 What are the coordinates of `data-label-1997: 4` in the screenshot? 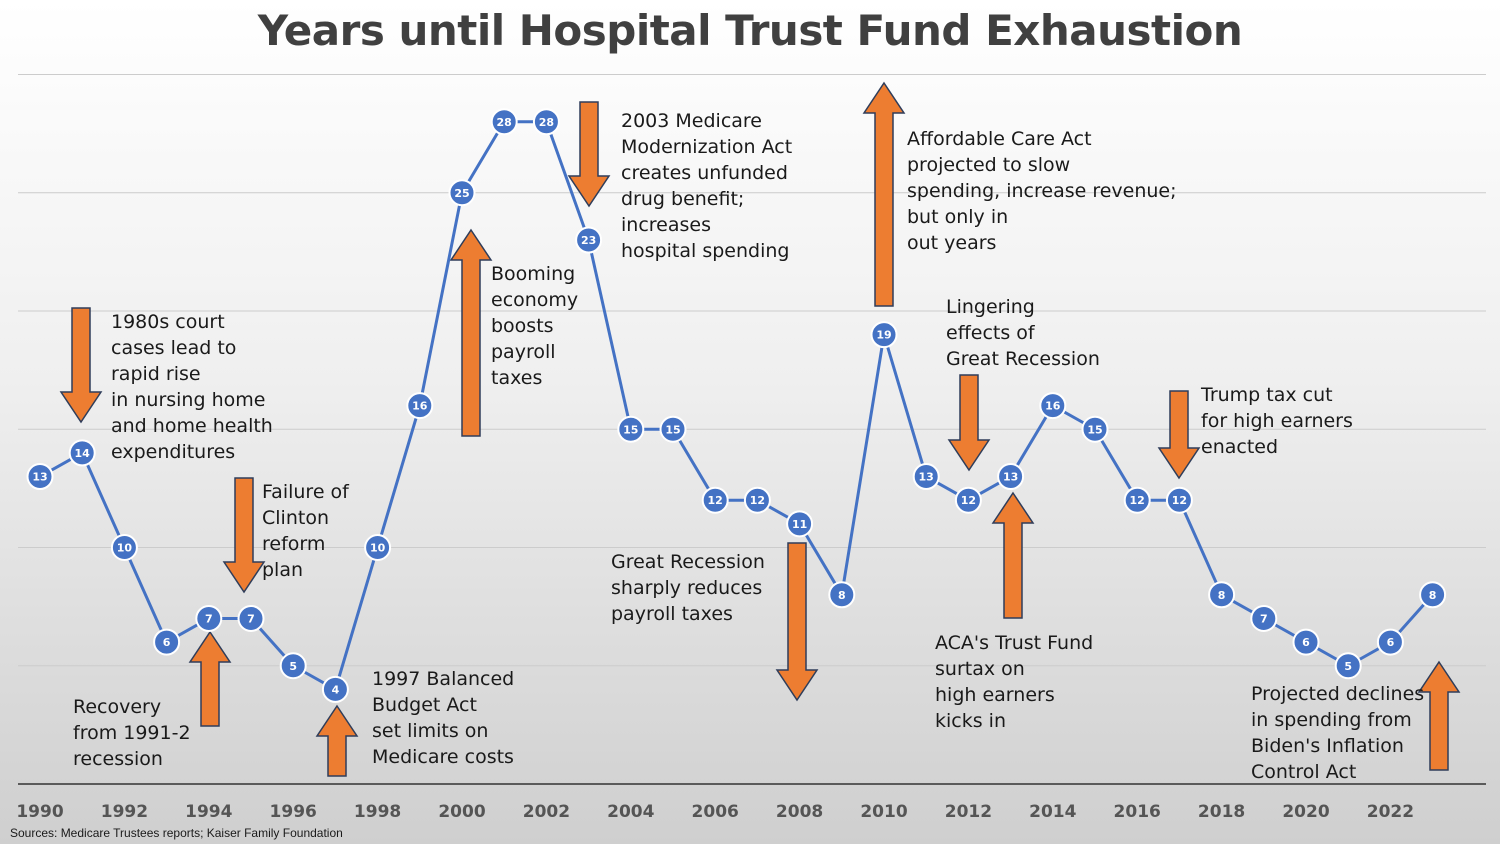 It's located at (336, 689).